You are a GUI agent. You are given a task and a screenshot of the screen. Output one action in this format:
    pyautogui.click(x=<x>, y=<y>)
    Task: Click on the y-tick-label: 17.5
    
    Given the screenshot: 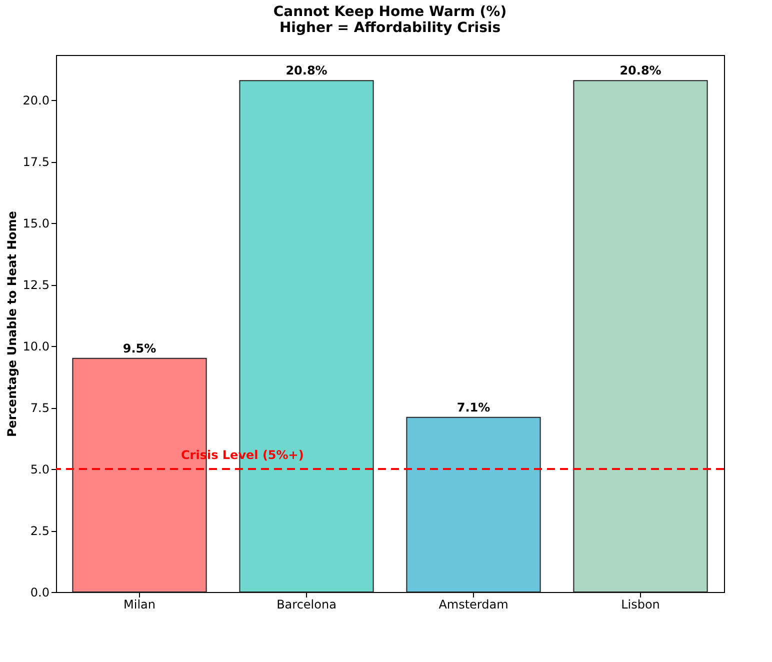 What is the action you would take?
    pyautogui.click(x=36, y=162)
    